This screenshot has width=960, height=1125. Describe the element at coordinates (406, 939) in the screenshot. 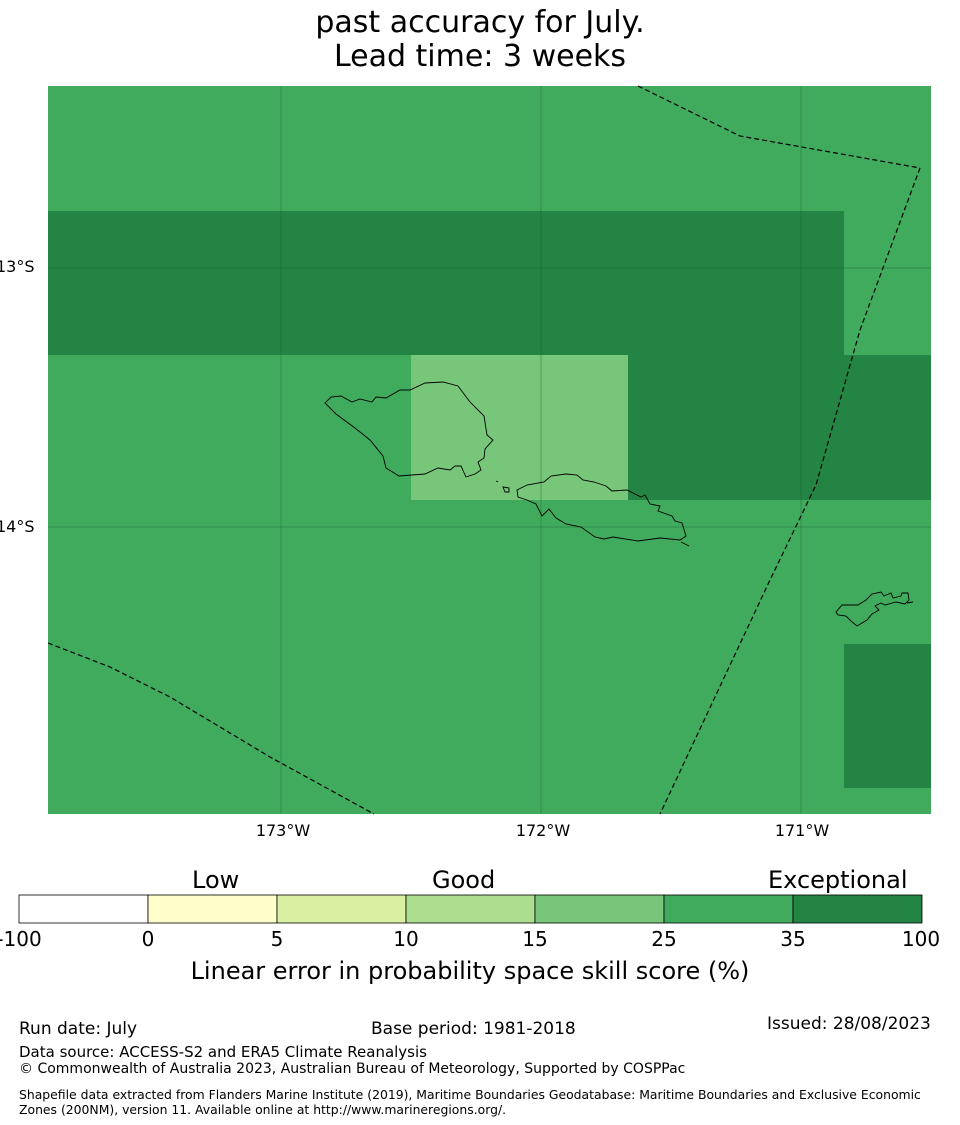

I see `colorbar-tick: 10` at that location.